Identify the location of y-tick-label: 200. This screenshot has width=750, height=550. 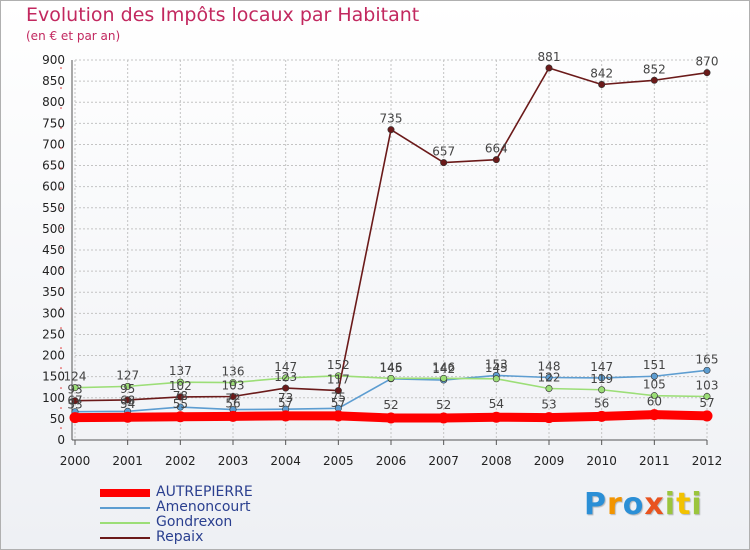
(53, 356).